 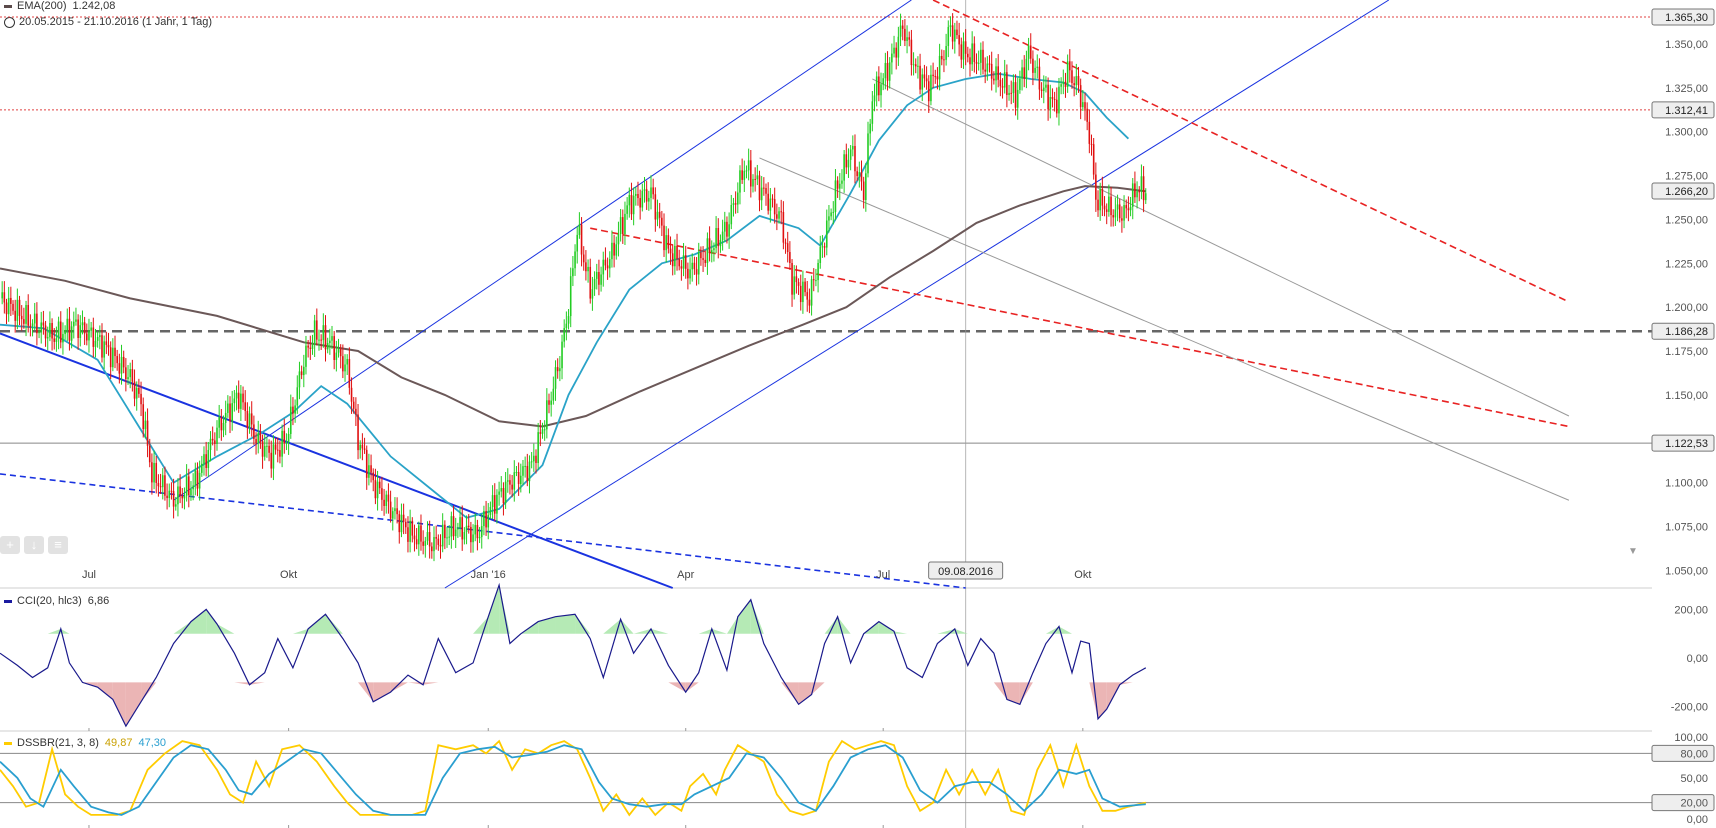 What do you see at coordinates (1686, 396) in the screenshot?
I see `main-y-tick-8: 1.150,00` at bounding box center [1686, 396].